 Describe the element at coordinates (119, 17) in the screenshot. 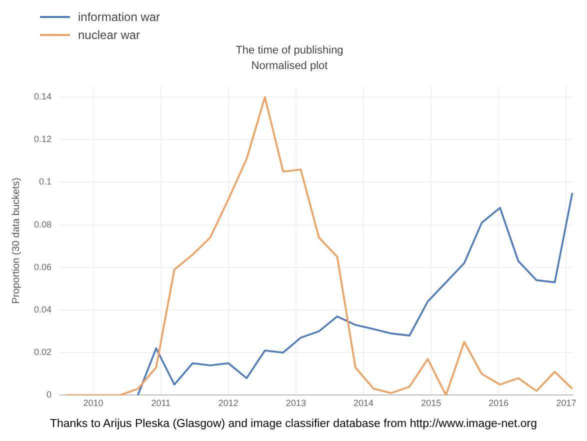

I see `legend-label: information war` at that location.